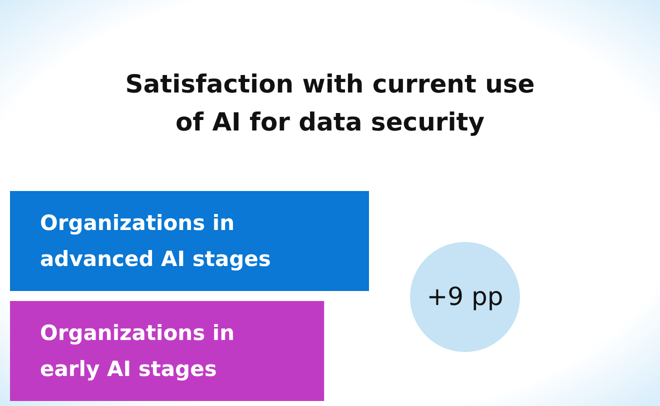 This screenshot has height=406, width=660. Describe the element at coordinates (141, 351) in the screenshot. I see `y-tick-label: Organizations in early AI stages` at that location.